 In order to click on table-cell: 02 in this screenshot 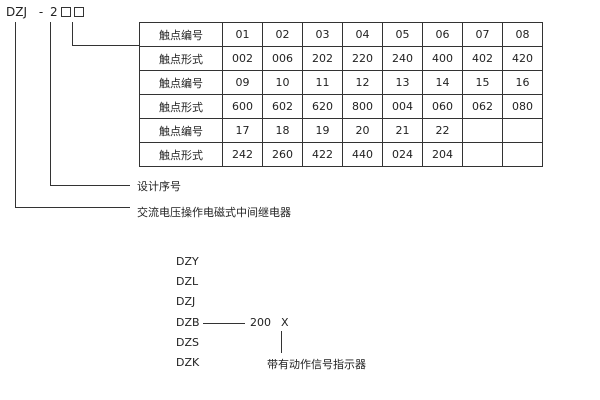, I will do `click(282, 34)`.